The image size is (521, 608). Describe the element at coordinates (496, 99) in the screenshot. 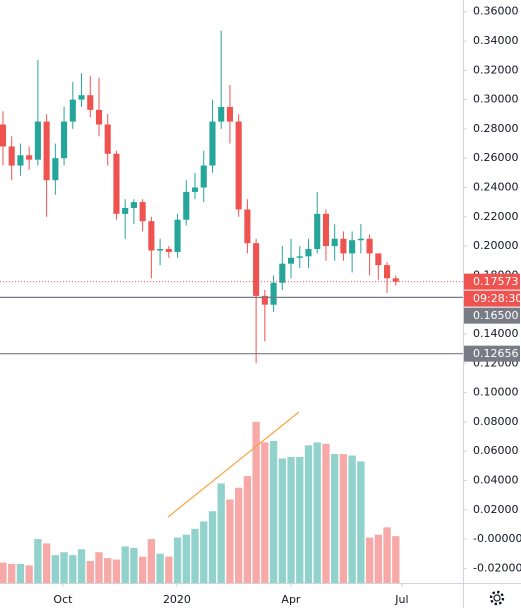

I see `y-tick-label: 0.30000` at that location.